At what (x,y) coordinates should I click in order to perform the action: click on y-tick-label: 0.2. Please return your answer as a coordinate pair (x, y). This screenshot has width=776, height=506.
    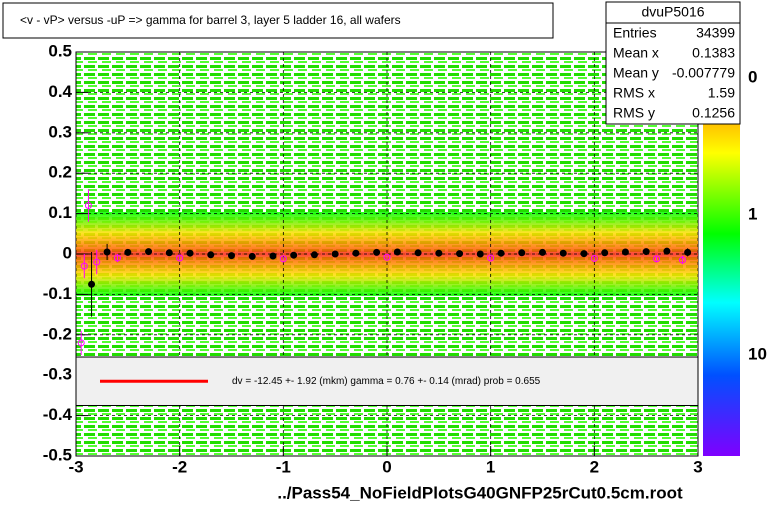
    Looking at the image, I should click on (60, 172).